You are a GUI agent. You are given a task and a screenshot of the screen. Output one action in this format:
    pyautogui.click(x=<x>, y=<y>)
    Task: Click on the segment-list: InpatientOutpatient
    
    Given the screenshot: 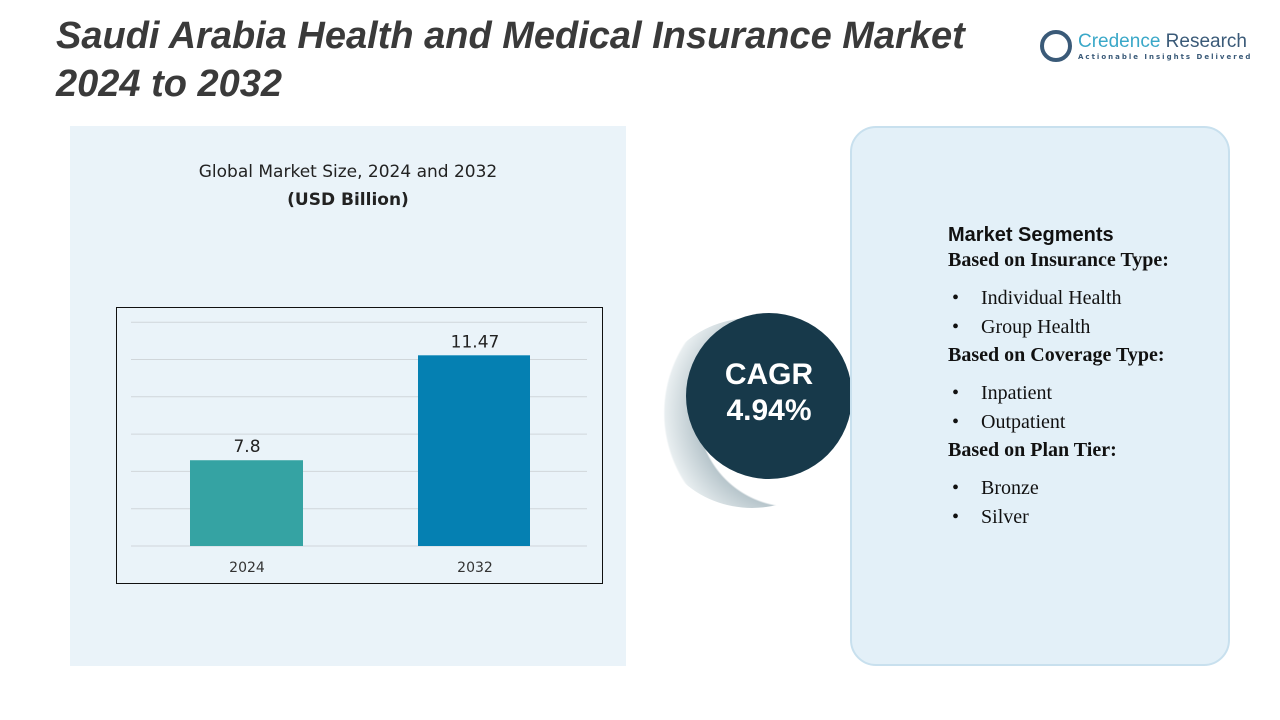 What is the action you would take?
    pyautogui.click(x=1058, y=408)
    